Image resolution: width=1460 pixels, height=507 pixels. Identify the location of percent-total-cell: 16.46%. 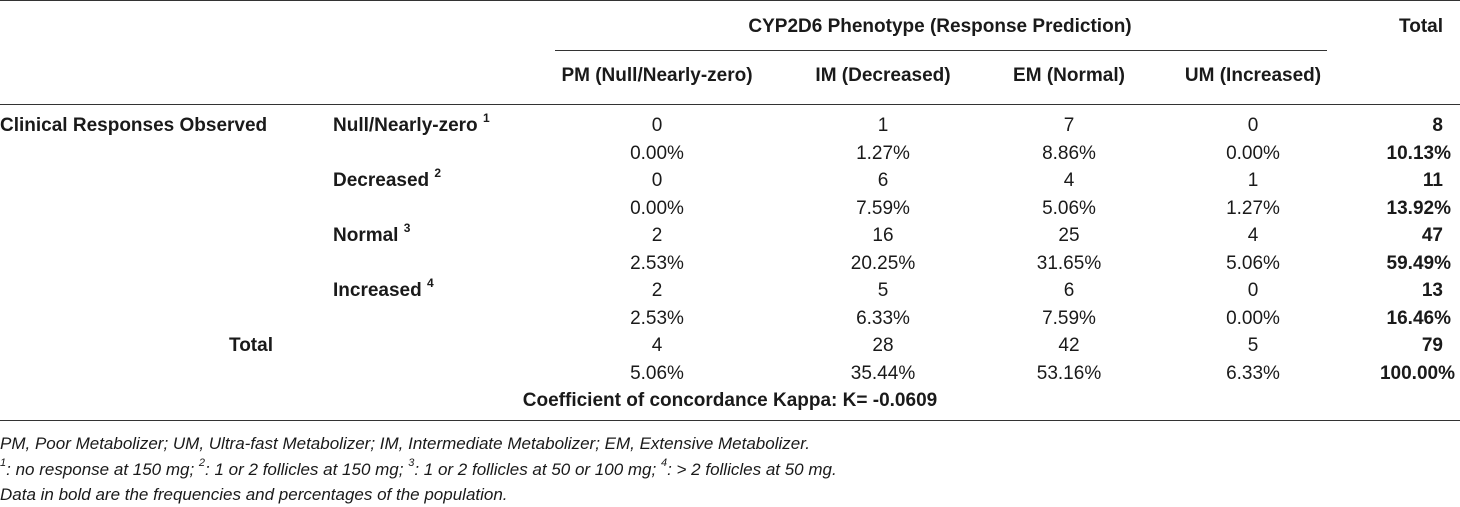
(1418, 318).